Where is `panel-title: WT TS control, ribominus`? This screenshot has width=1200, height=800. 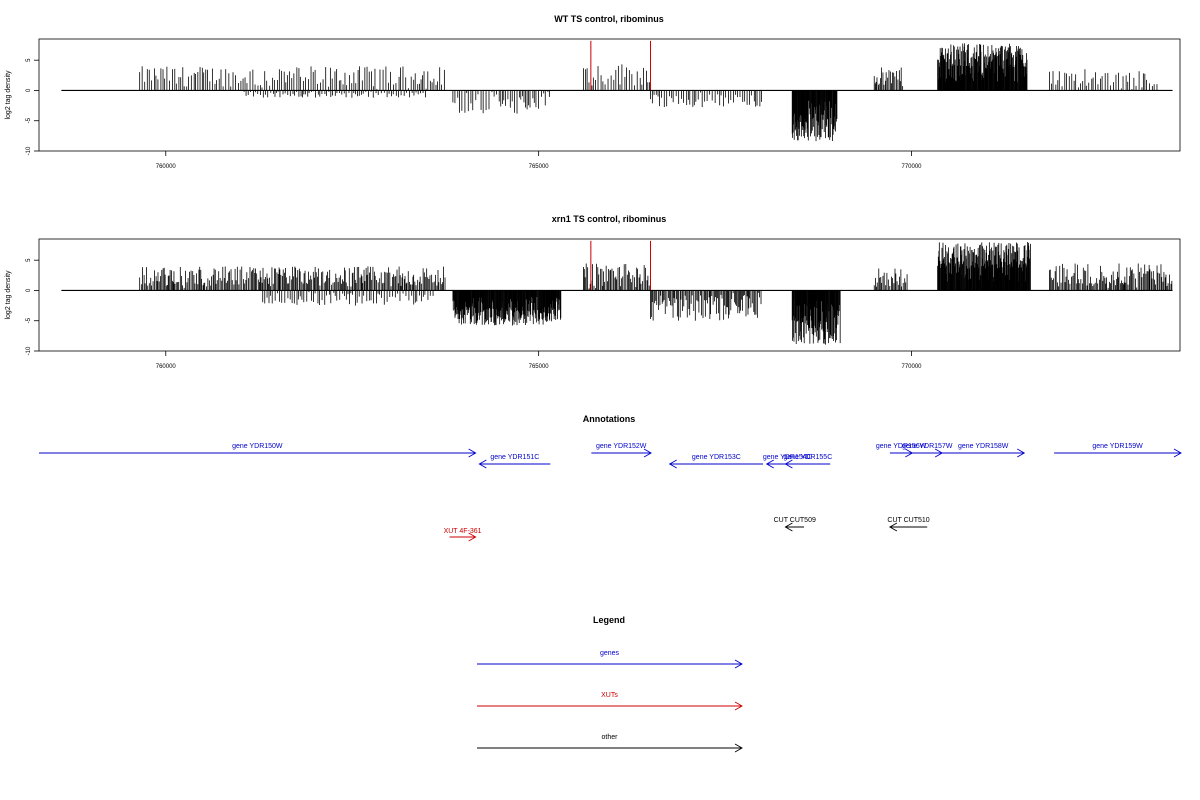
panel-title: WT TS control, ribominus is located at coordinates (609, 19).